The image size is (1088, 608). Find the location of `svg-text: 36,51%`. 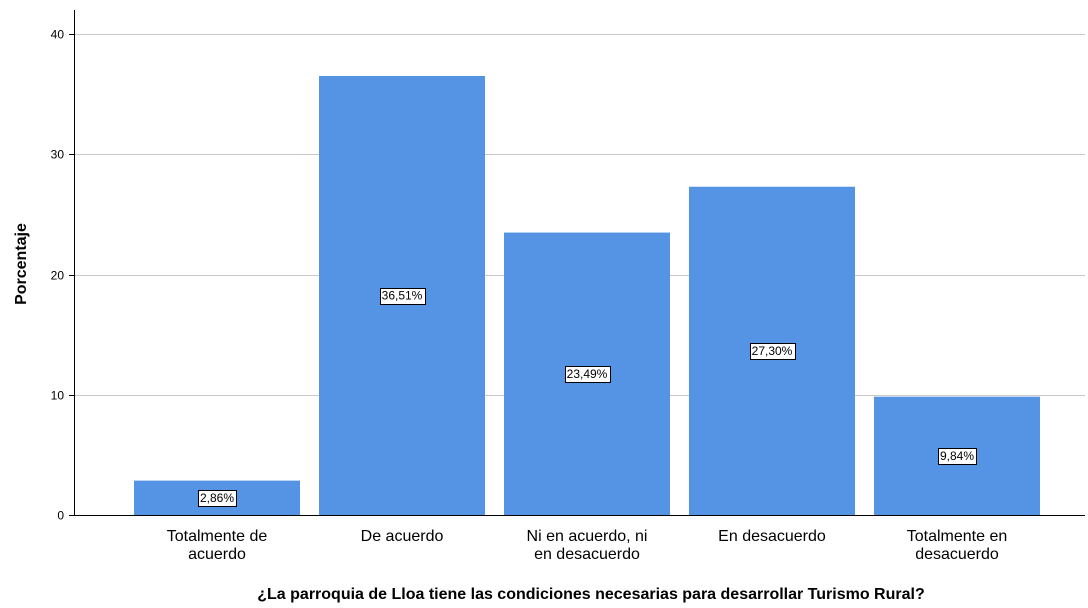

svg-text: 36,51% is located at coordinates (402, 296).